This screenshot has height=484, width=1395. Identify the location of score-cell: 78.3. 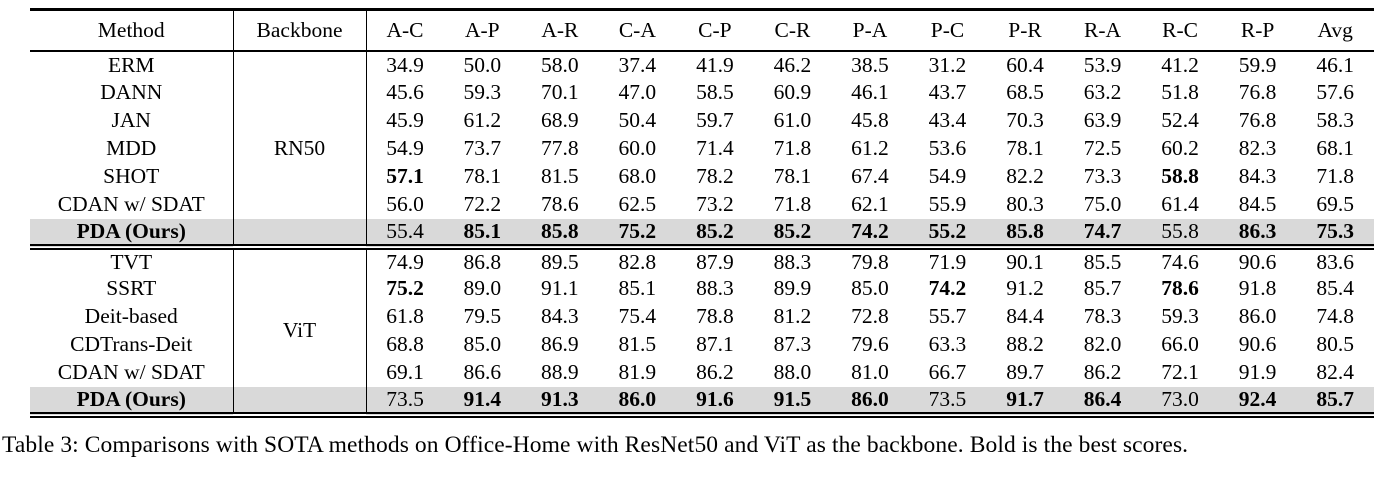
(1102, 316).